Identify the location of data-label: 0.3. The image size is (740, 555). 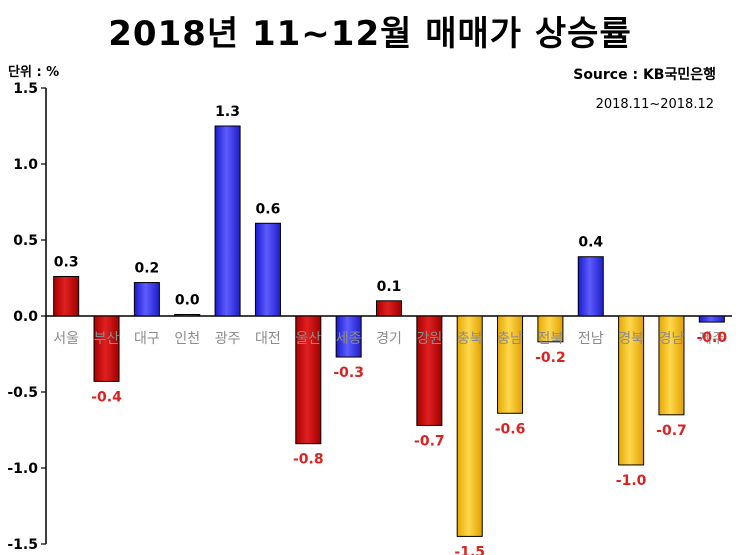
(66, 262).